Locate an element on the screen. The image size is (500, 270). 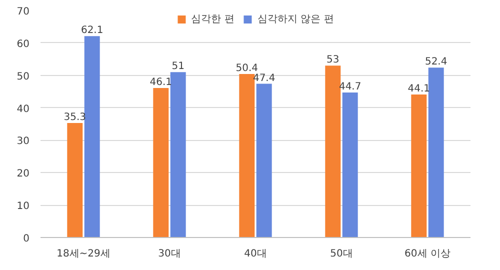
x-tick-label: 18세~29세 is located at coordinates (83, 254).